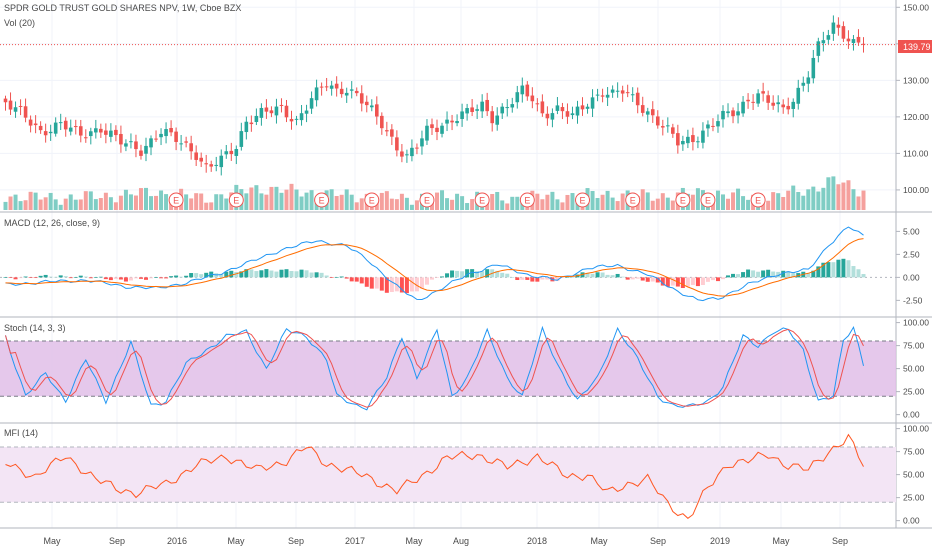 The width and height of the screenshot is (932, 550). Describe the element at coordinates (911, 415) in the screenshot. I see `stoch-axis-label: 0.00` at that location.